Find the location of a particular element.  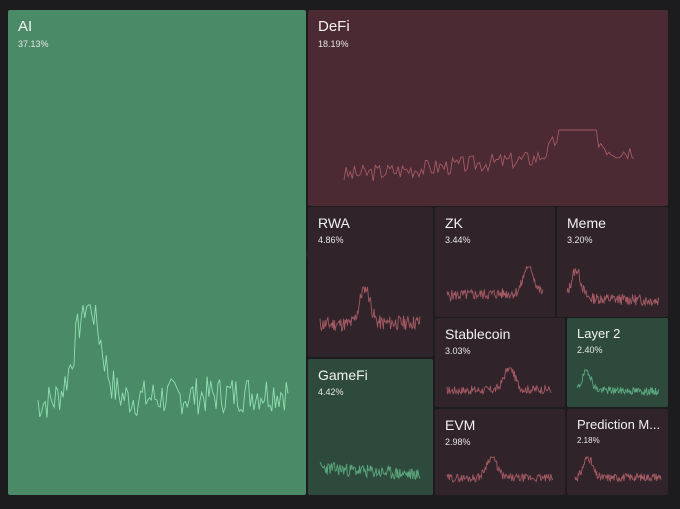

tile-layer2: Layer 2 2.40% is located at coordinates (617, 362).